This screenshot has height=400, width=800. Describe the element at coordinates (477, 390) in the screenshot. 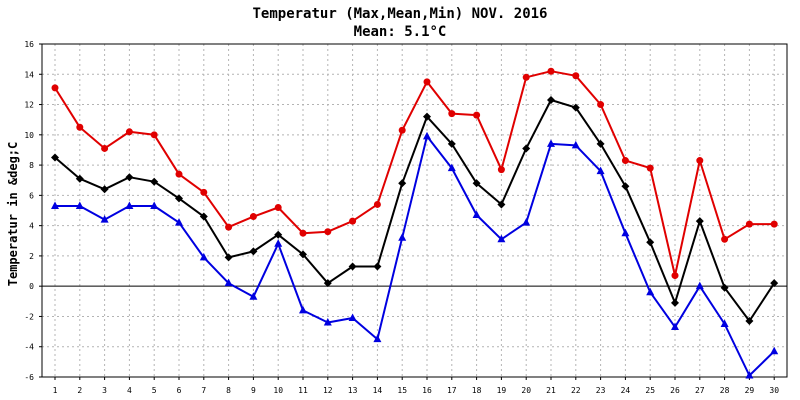

I see `x-tick-label: 18` at that location.